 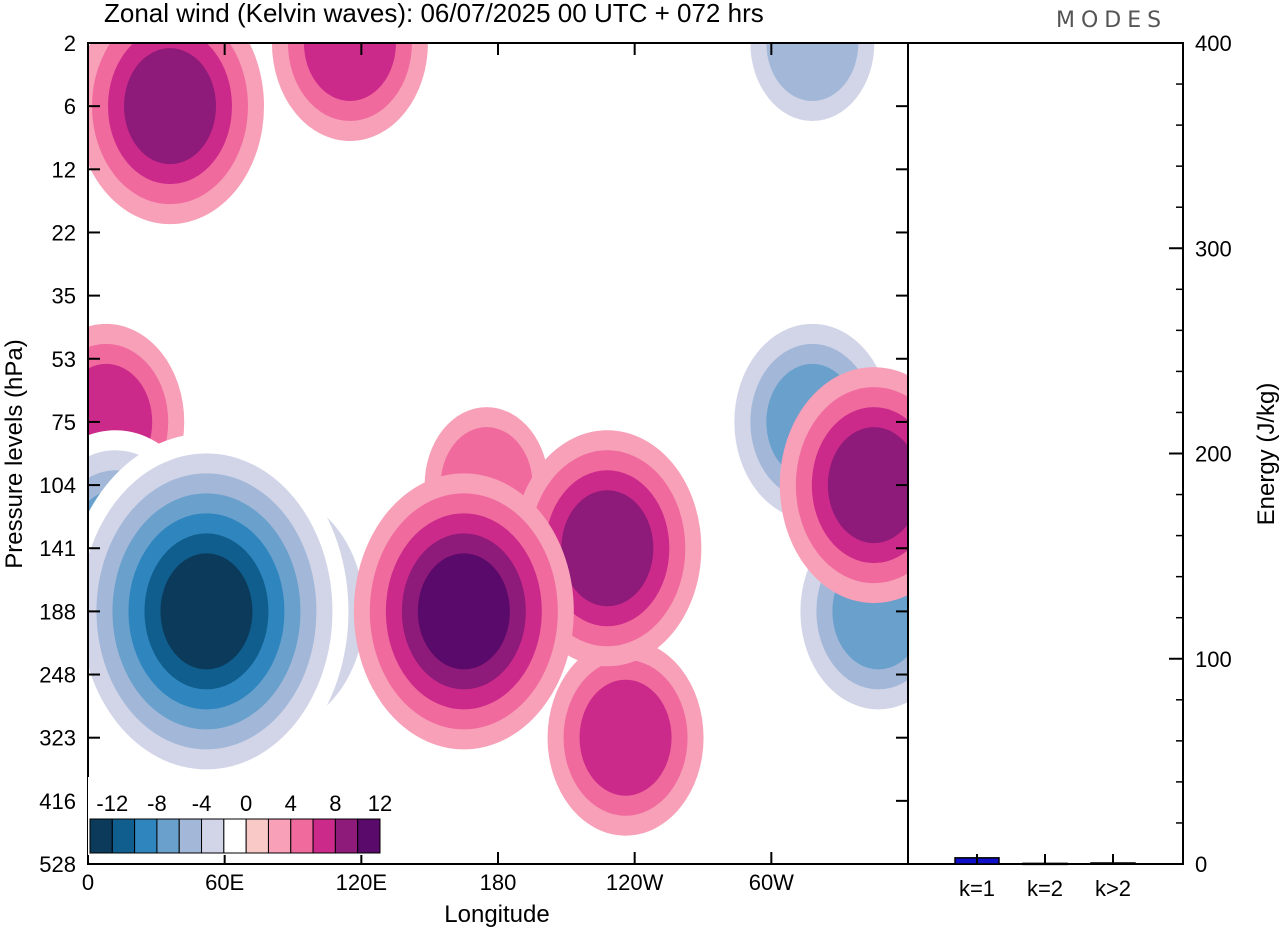 What do you see at coordinates (246, 803) in the screenshot?
I see `colorbar-label: 0` at bounding box center [246, 803].